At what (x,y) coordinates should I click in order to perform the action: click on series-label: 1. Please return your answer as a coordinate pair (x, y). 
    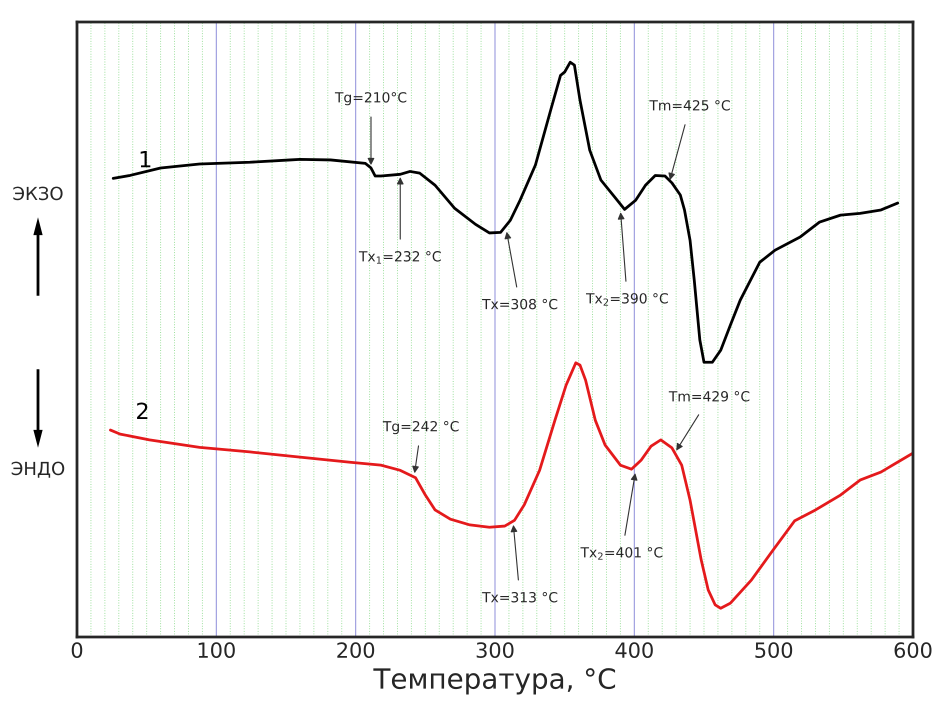
    Looking at the image, I should click on (145, 159).